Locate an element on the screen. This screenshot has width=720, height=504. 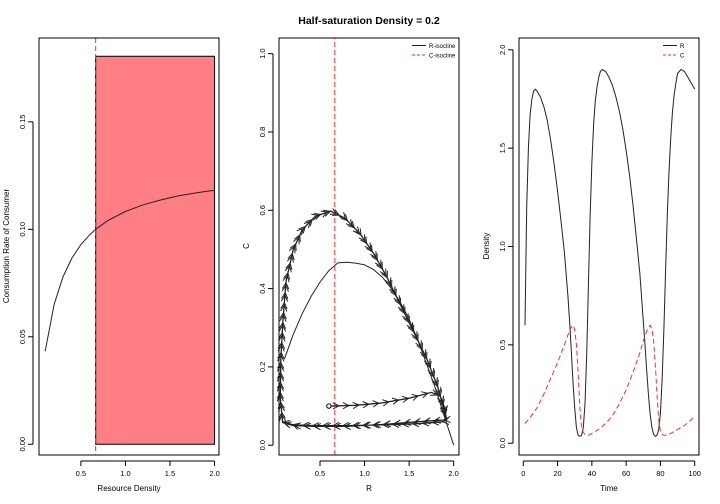
y-axis-label: Consumption Rate of Consumer is located at coordinates (6, 246).